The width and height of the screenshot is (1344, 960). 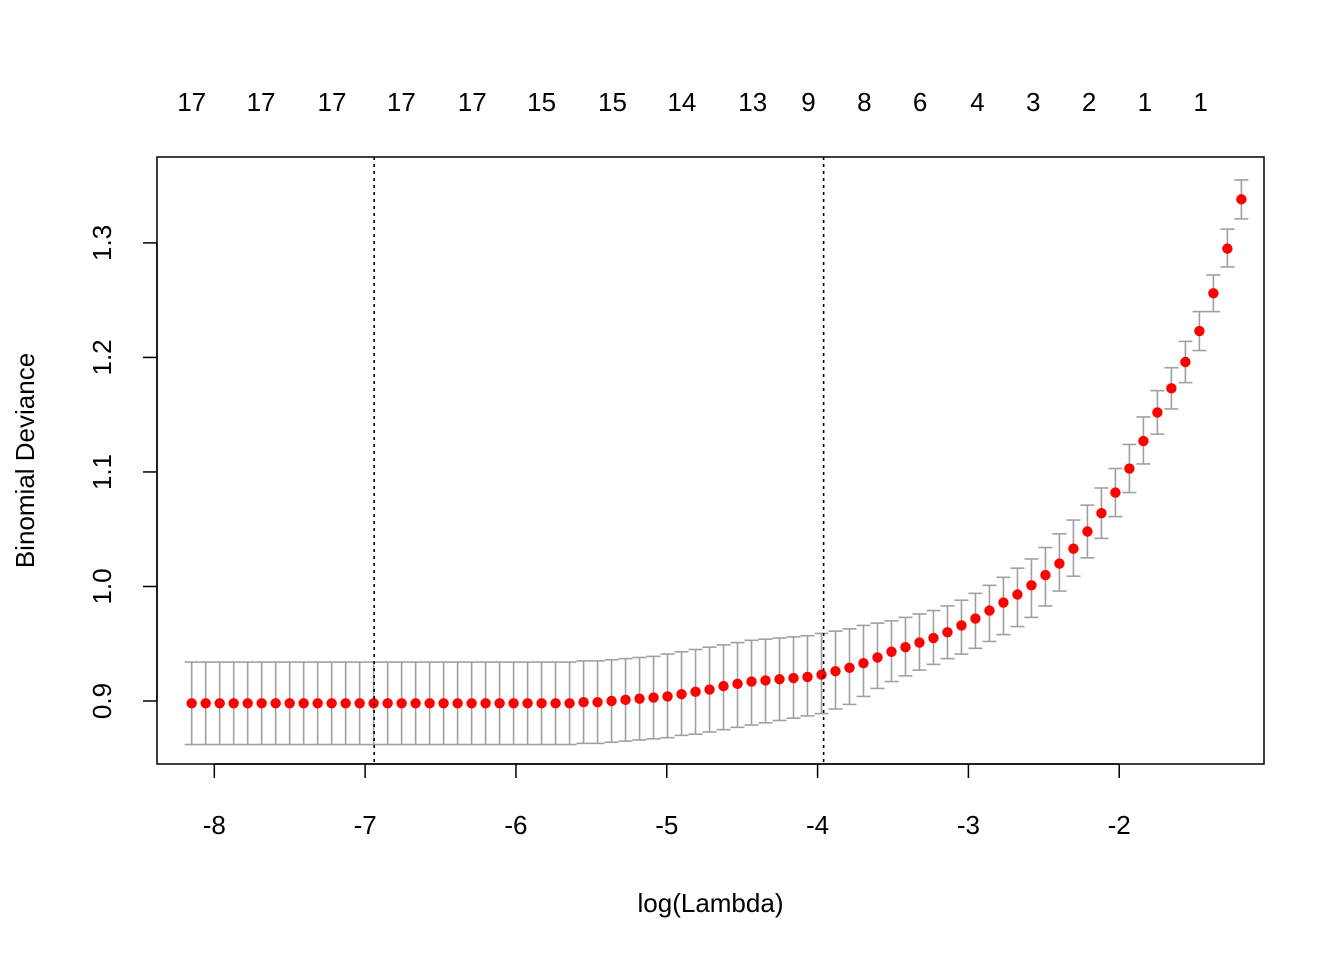 What do you see at coordinates (1119, 825) in the screenshot?
I see `x-tick-label: -2` at bounding box center [1119, 825].